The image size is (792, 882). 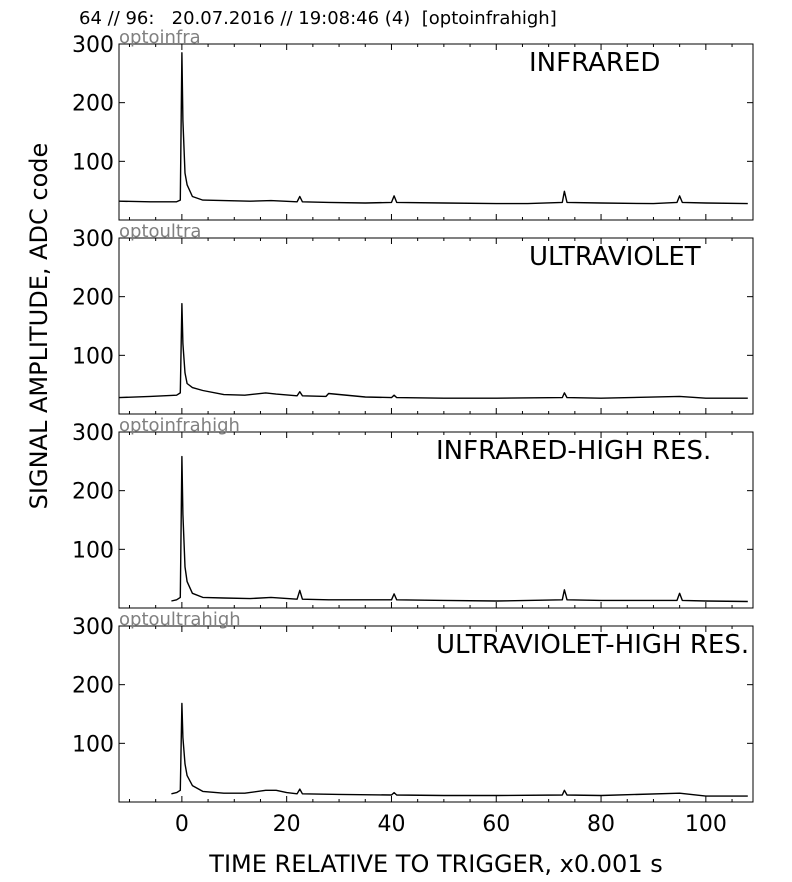 What do you see at coordinates (160, 231) in the screenshot?
I see `channel-label: optoultra` at bounding box center [160, 231].